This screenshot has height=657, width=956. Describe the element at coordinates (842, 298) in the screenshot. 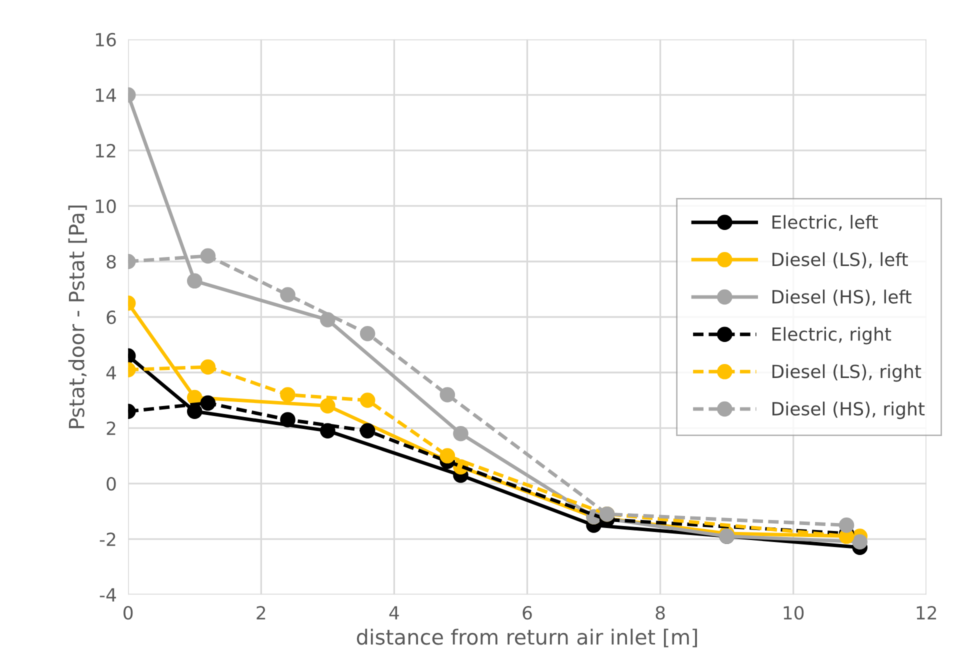

I see `legend-label: Diesel (HS), left` at that location.